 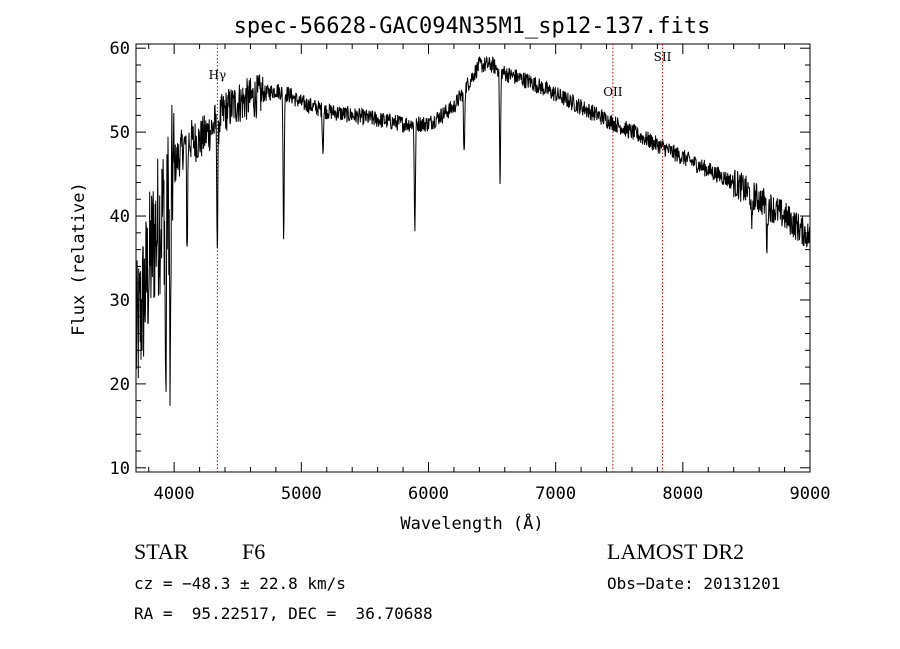 I want to click on x-tick-label: 5000, so click(x=301, y=494).